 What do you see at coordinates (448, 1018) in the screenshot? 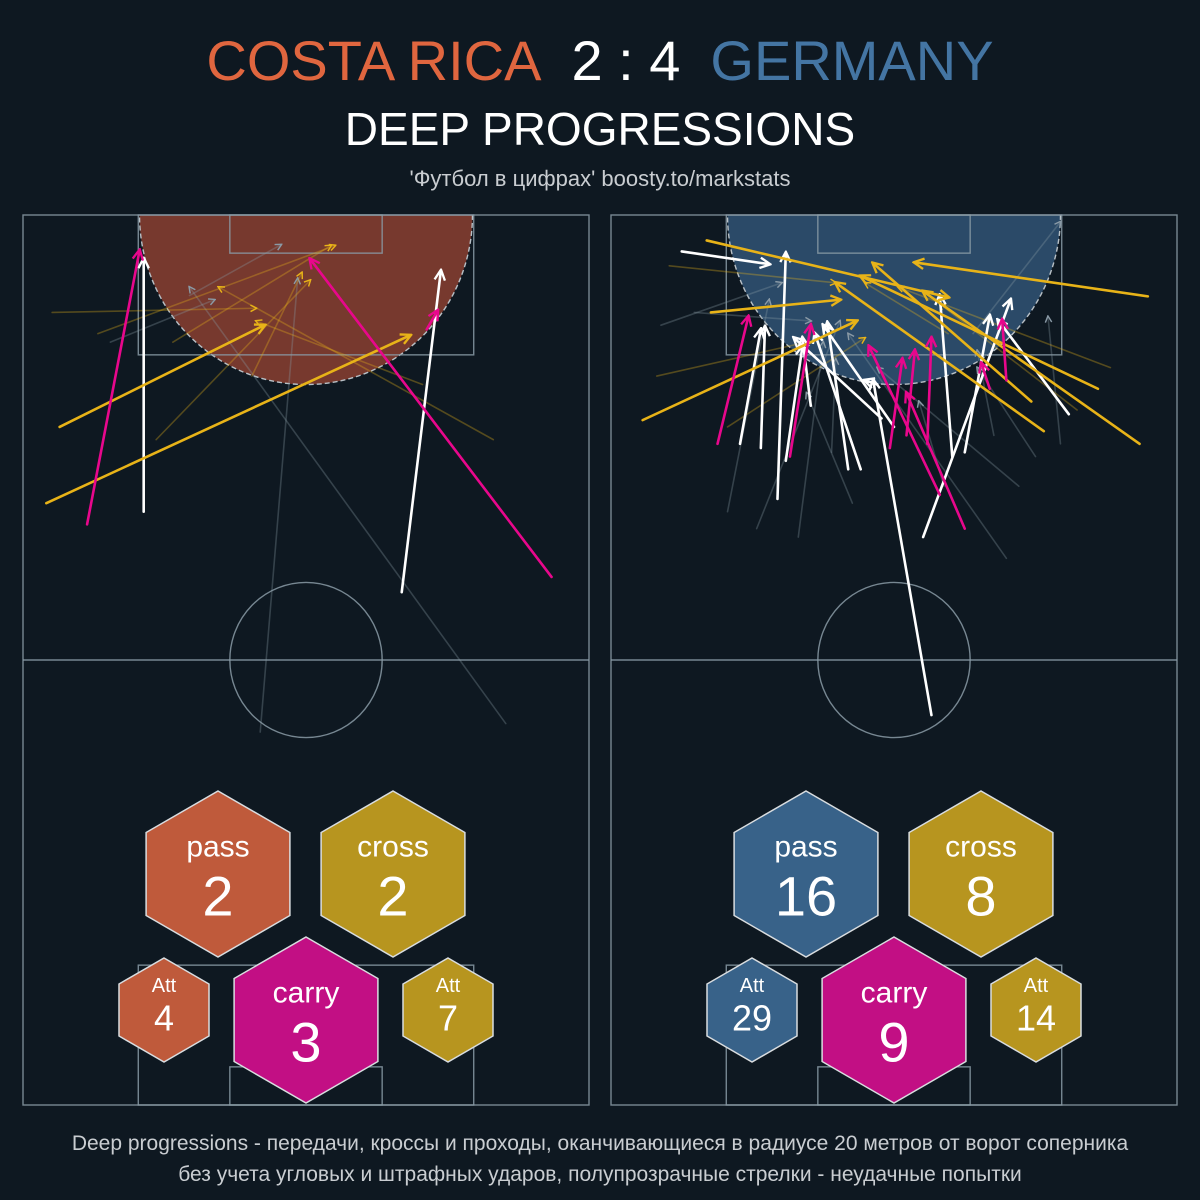
I see `hex-value: 7` at bounding box center [448, 1018].